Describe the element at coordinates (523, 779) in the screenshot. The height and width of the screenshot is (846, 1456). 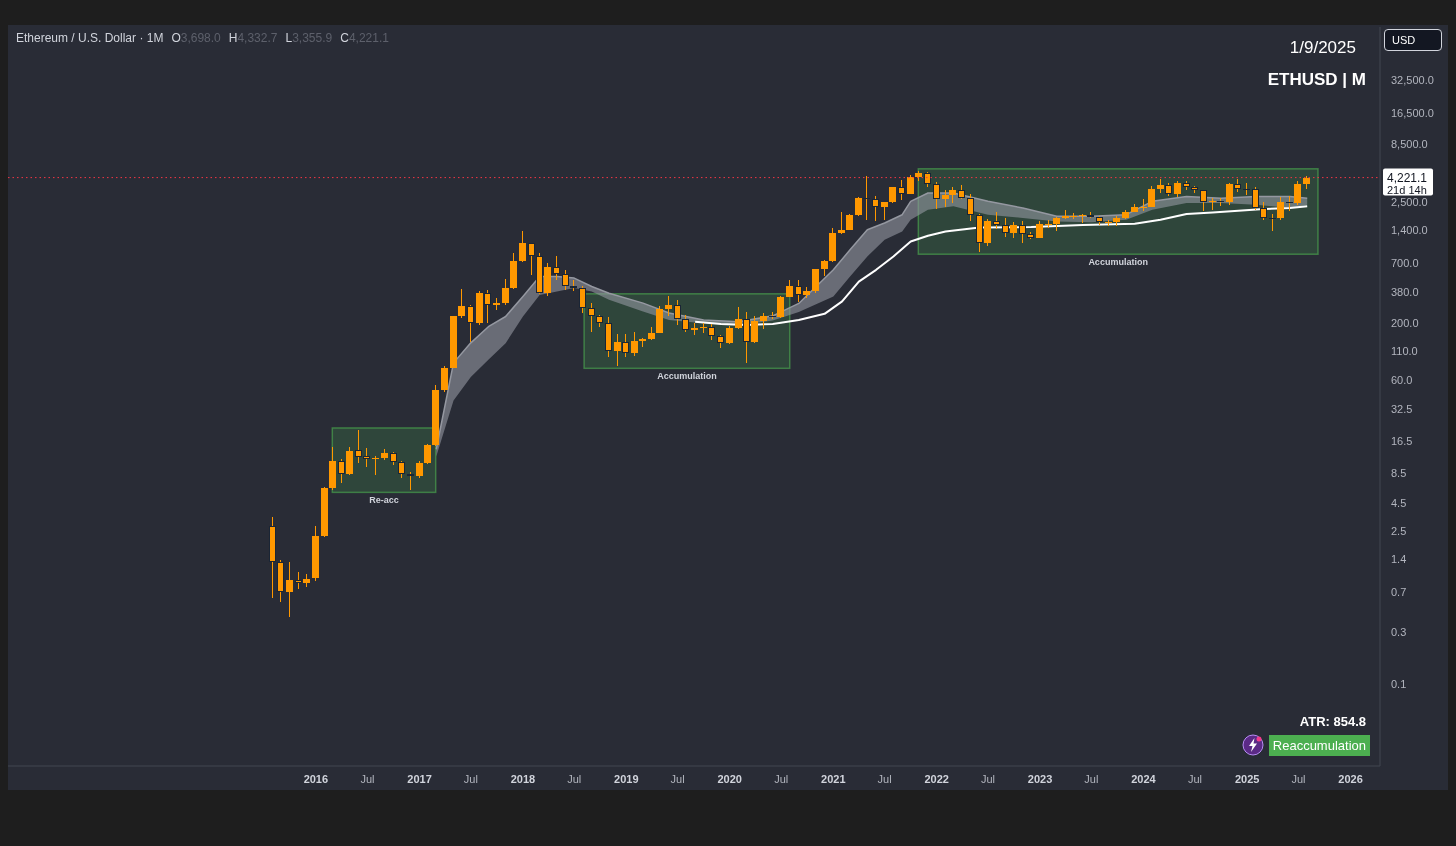
I see `x-tick-label: 2018` at that location.